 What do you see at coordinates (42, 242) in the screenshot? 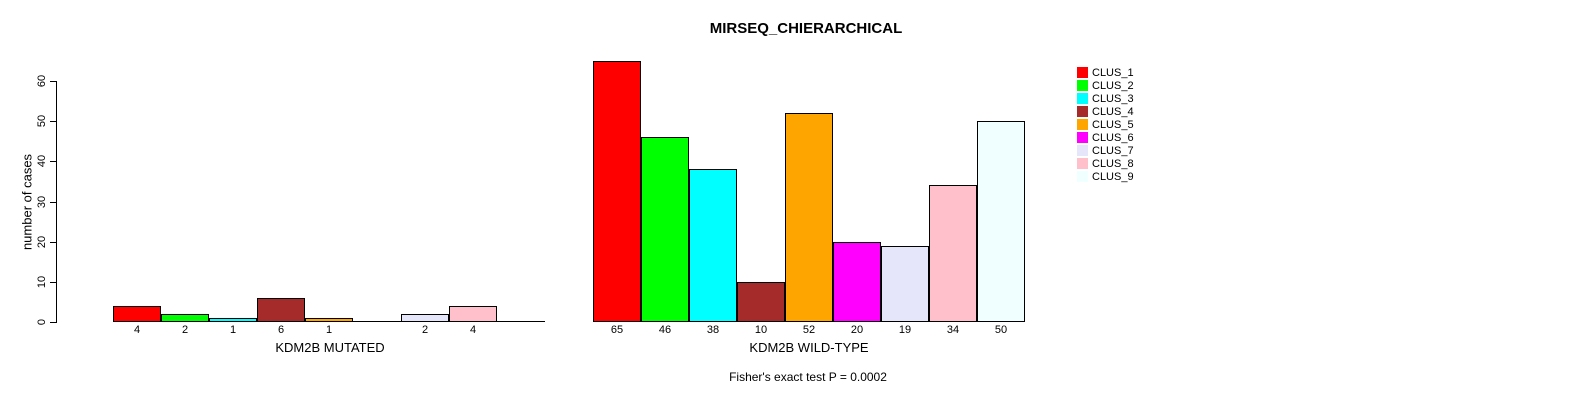
I see `y-axis-tick-label: 20` at bounding box center [42, 242].